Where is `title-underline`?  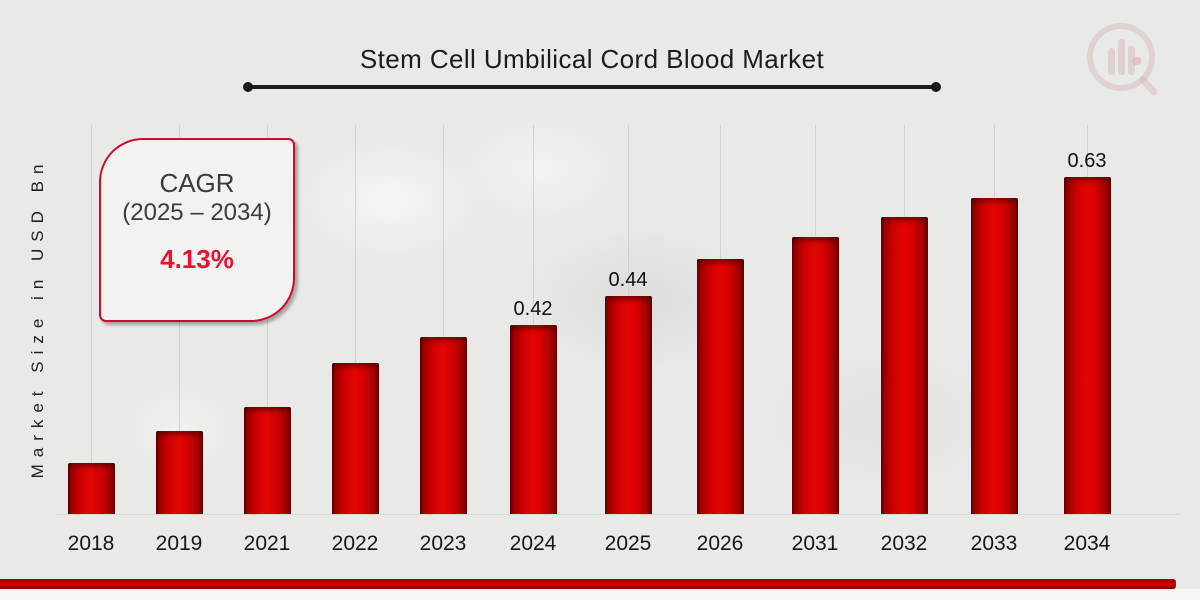 title-underline is located at coordinates (592, 87).